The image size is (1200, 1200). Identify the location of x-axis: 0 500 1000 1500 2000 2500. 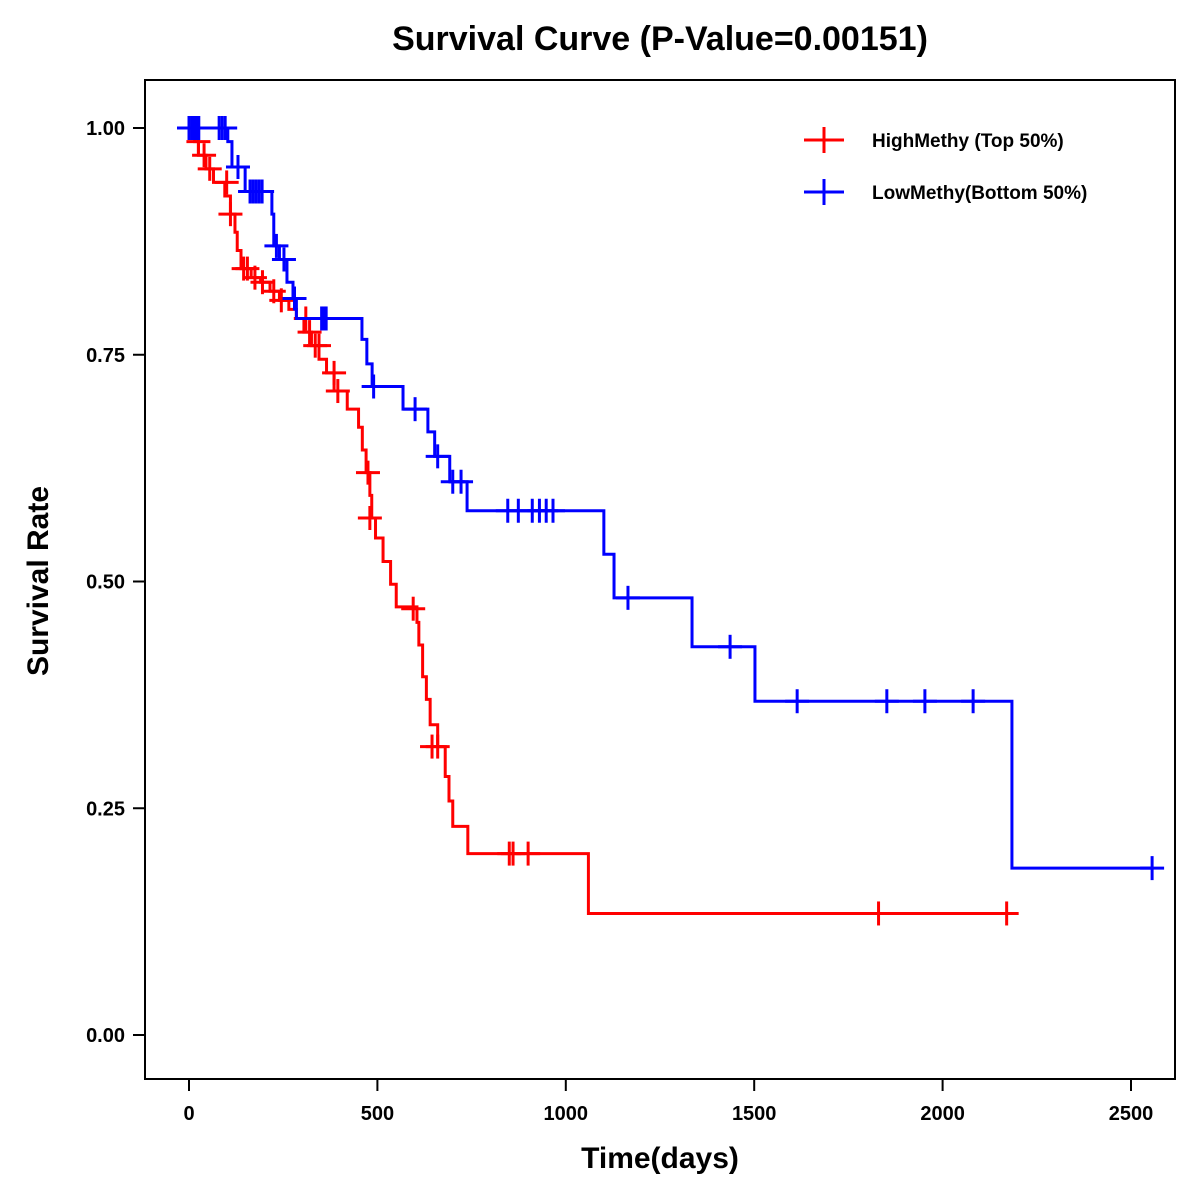
(668, 1102).